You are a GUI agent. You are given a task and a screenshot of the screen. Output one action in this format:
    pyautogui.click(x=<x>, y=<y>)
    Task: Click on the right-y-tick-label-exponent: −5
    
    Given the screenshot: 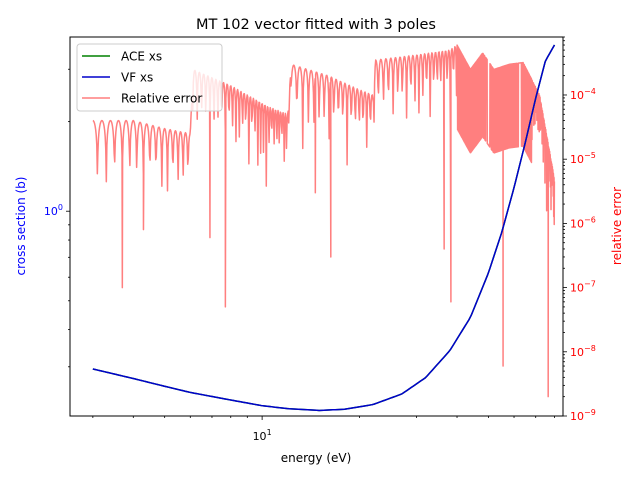 What is the action you would take?
    pyautogui.click(x=590, y=155)
    